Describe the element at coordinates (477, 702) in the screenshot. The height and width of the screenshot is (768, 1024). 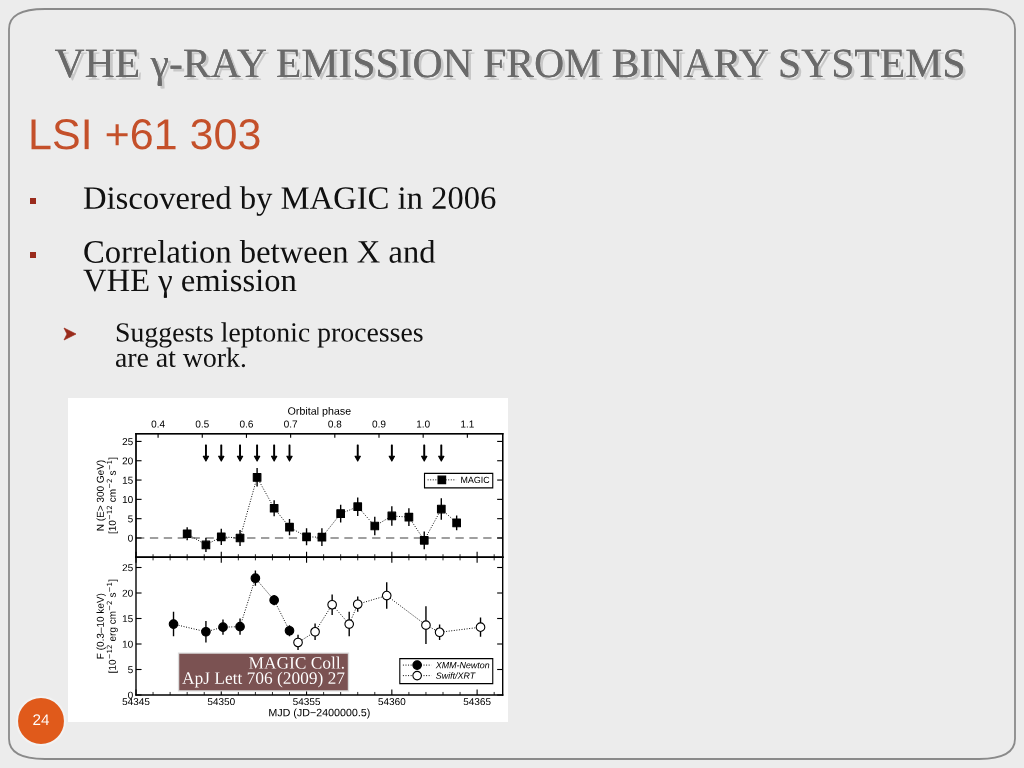
I see `x-tick-label: 54365` at that location.